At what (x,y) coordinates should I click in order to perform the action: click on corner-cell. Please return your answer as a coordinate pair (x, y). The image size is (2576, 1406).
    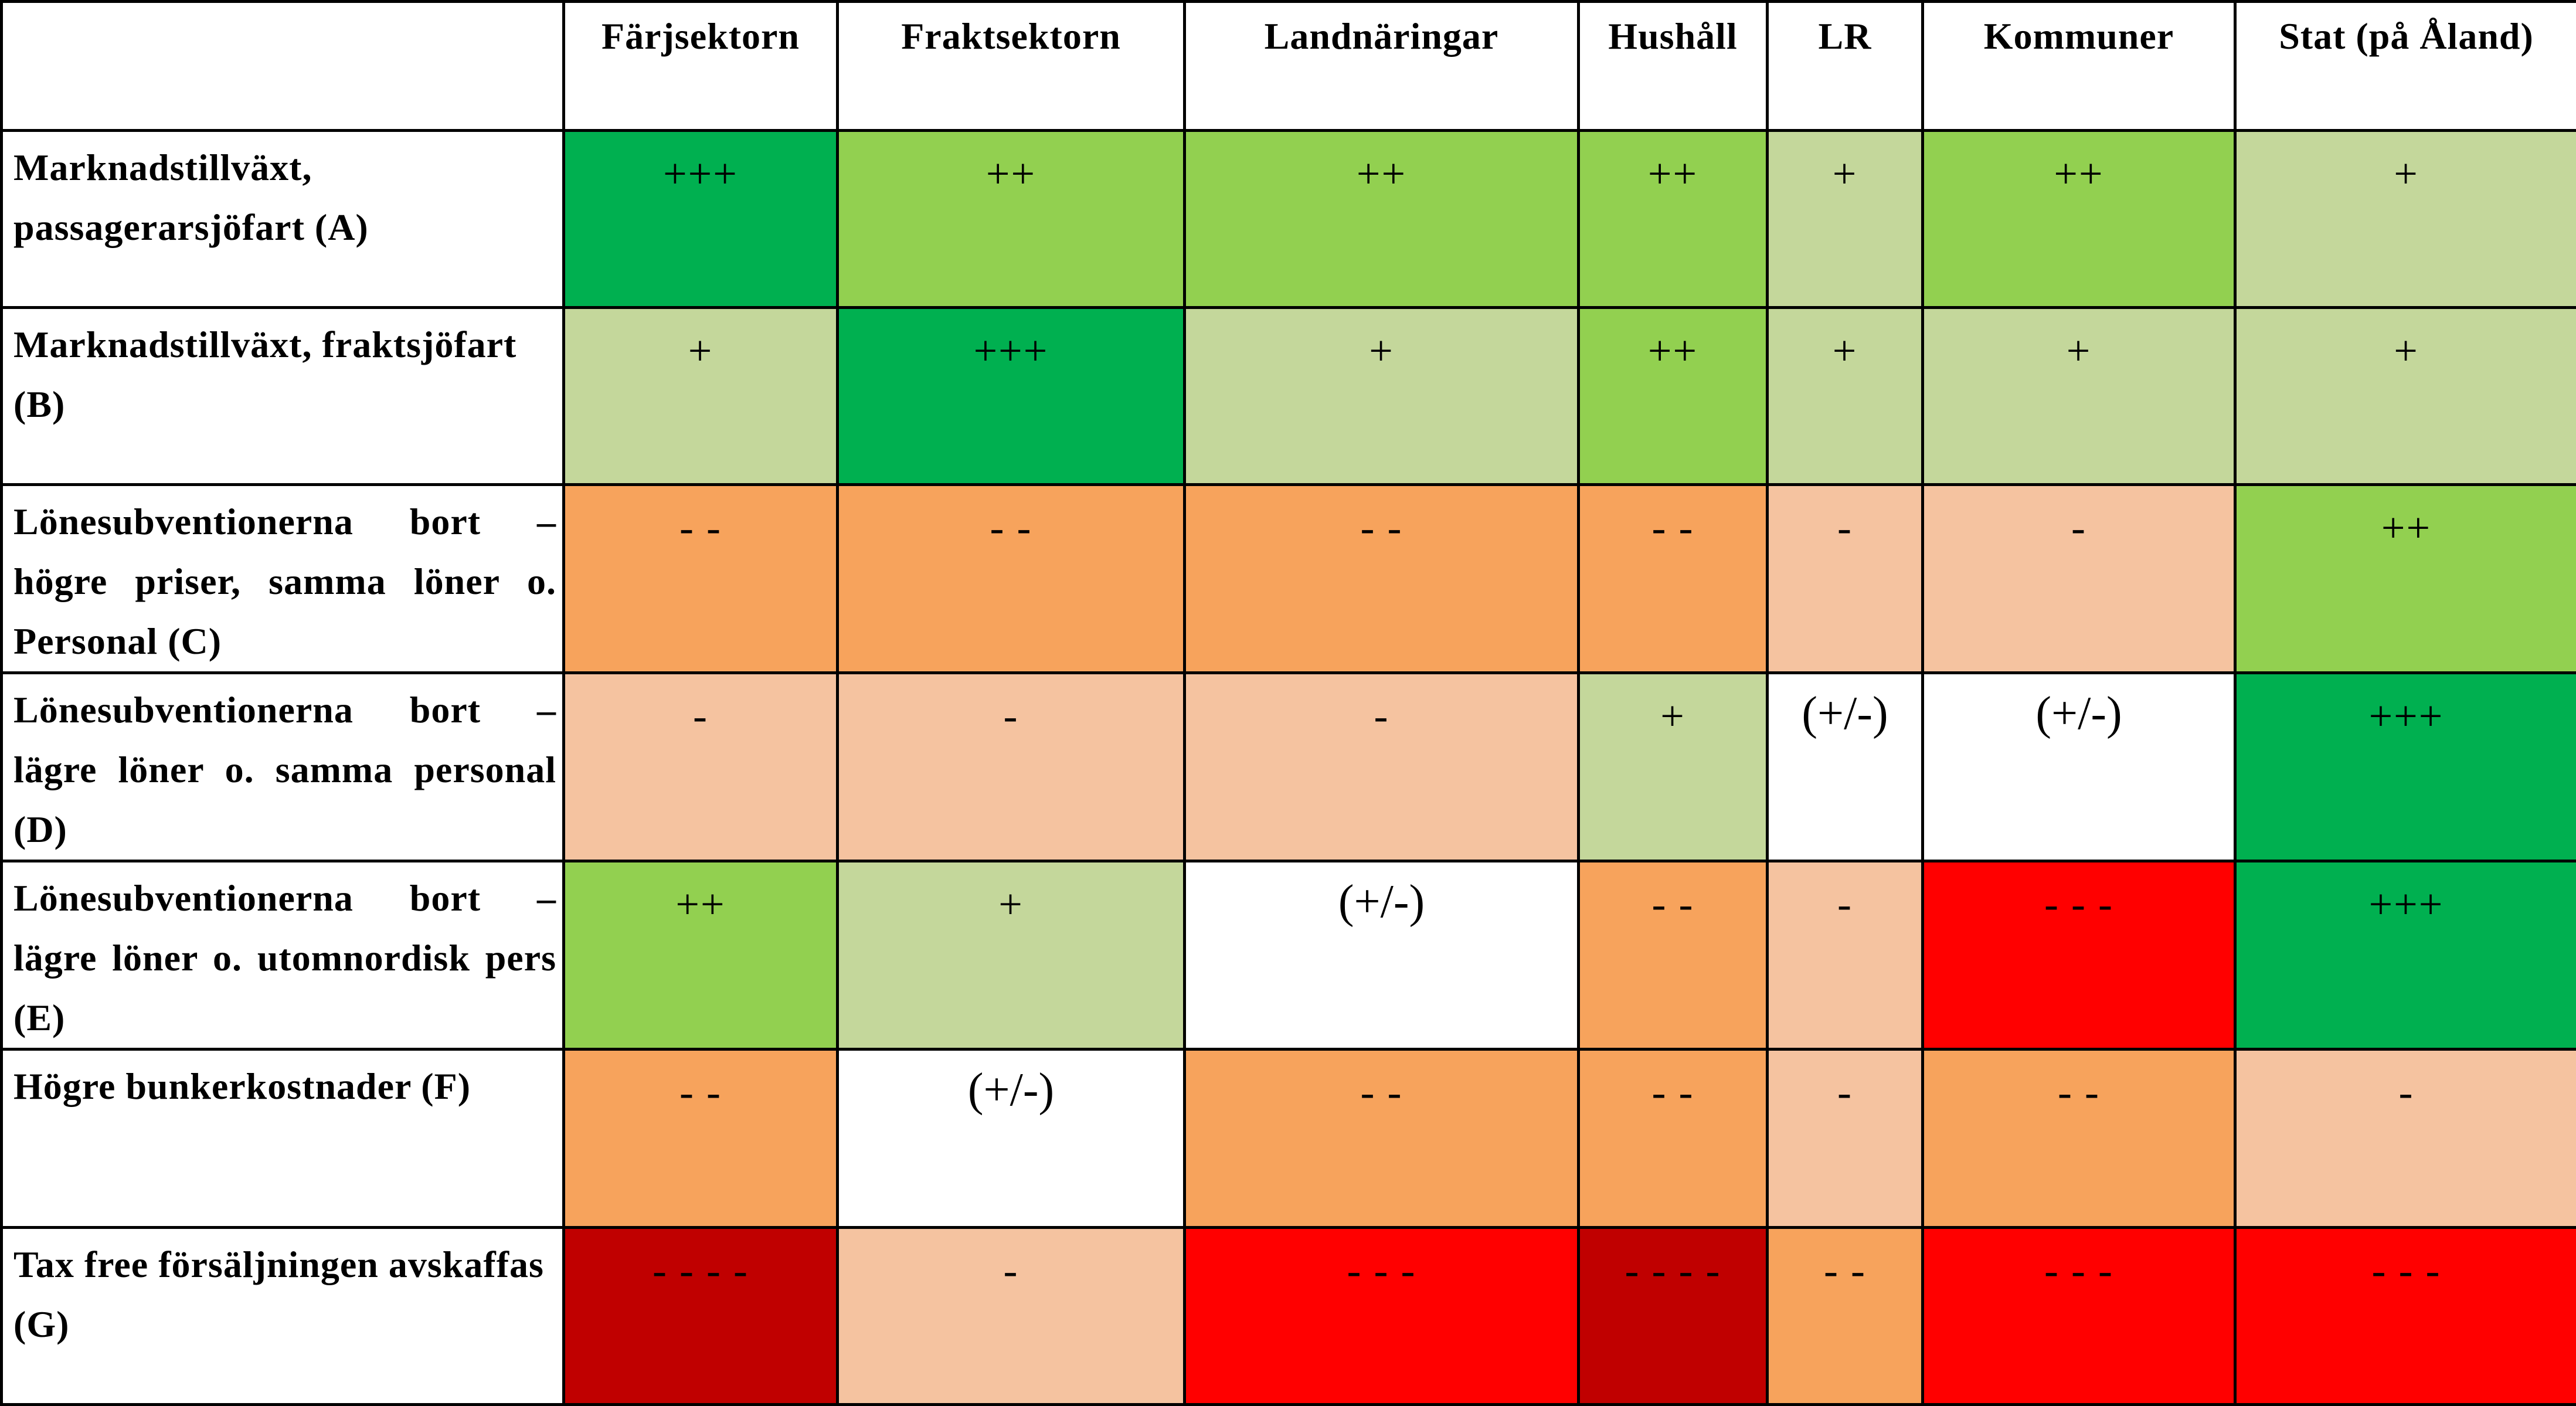
    Looking at the image, I should click on (283, 66).